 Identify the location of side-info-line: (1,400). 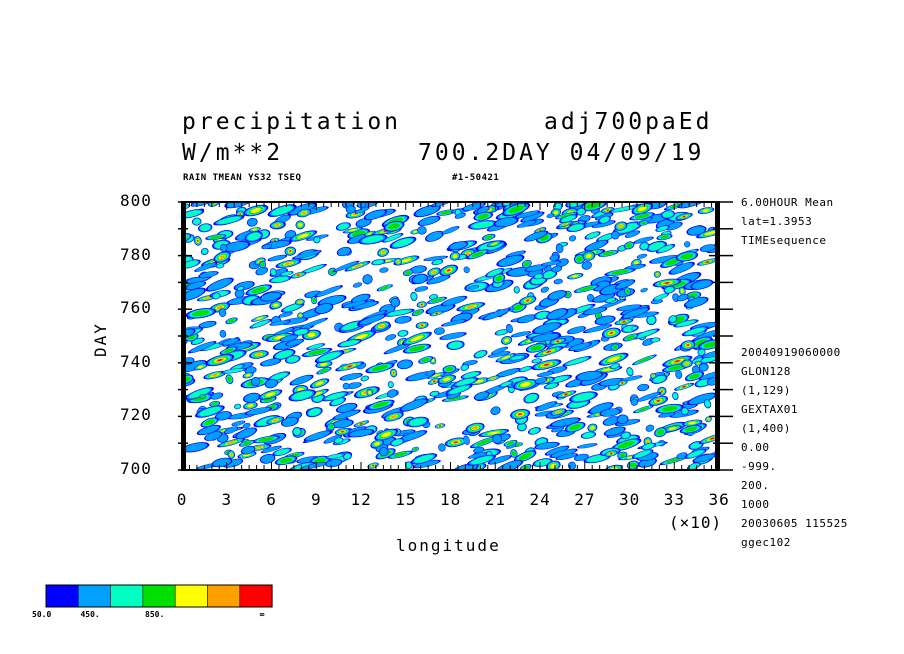
(766, 428).